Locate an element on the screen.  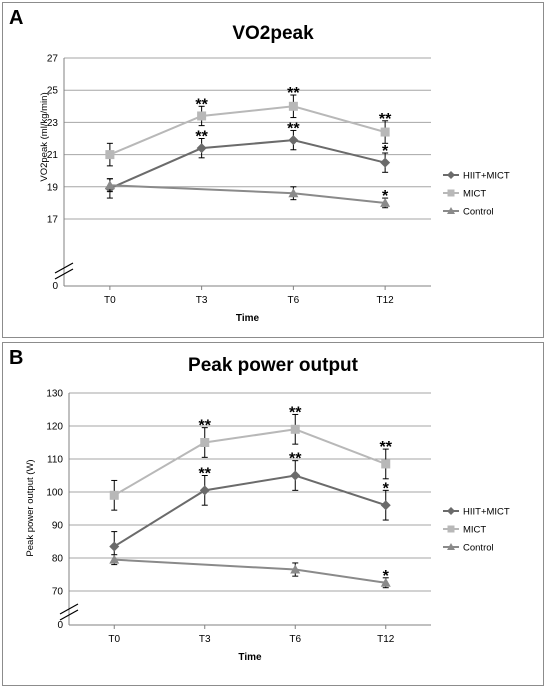
y-tick-label: 25 is located at coordinates (53, 91).